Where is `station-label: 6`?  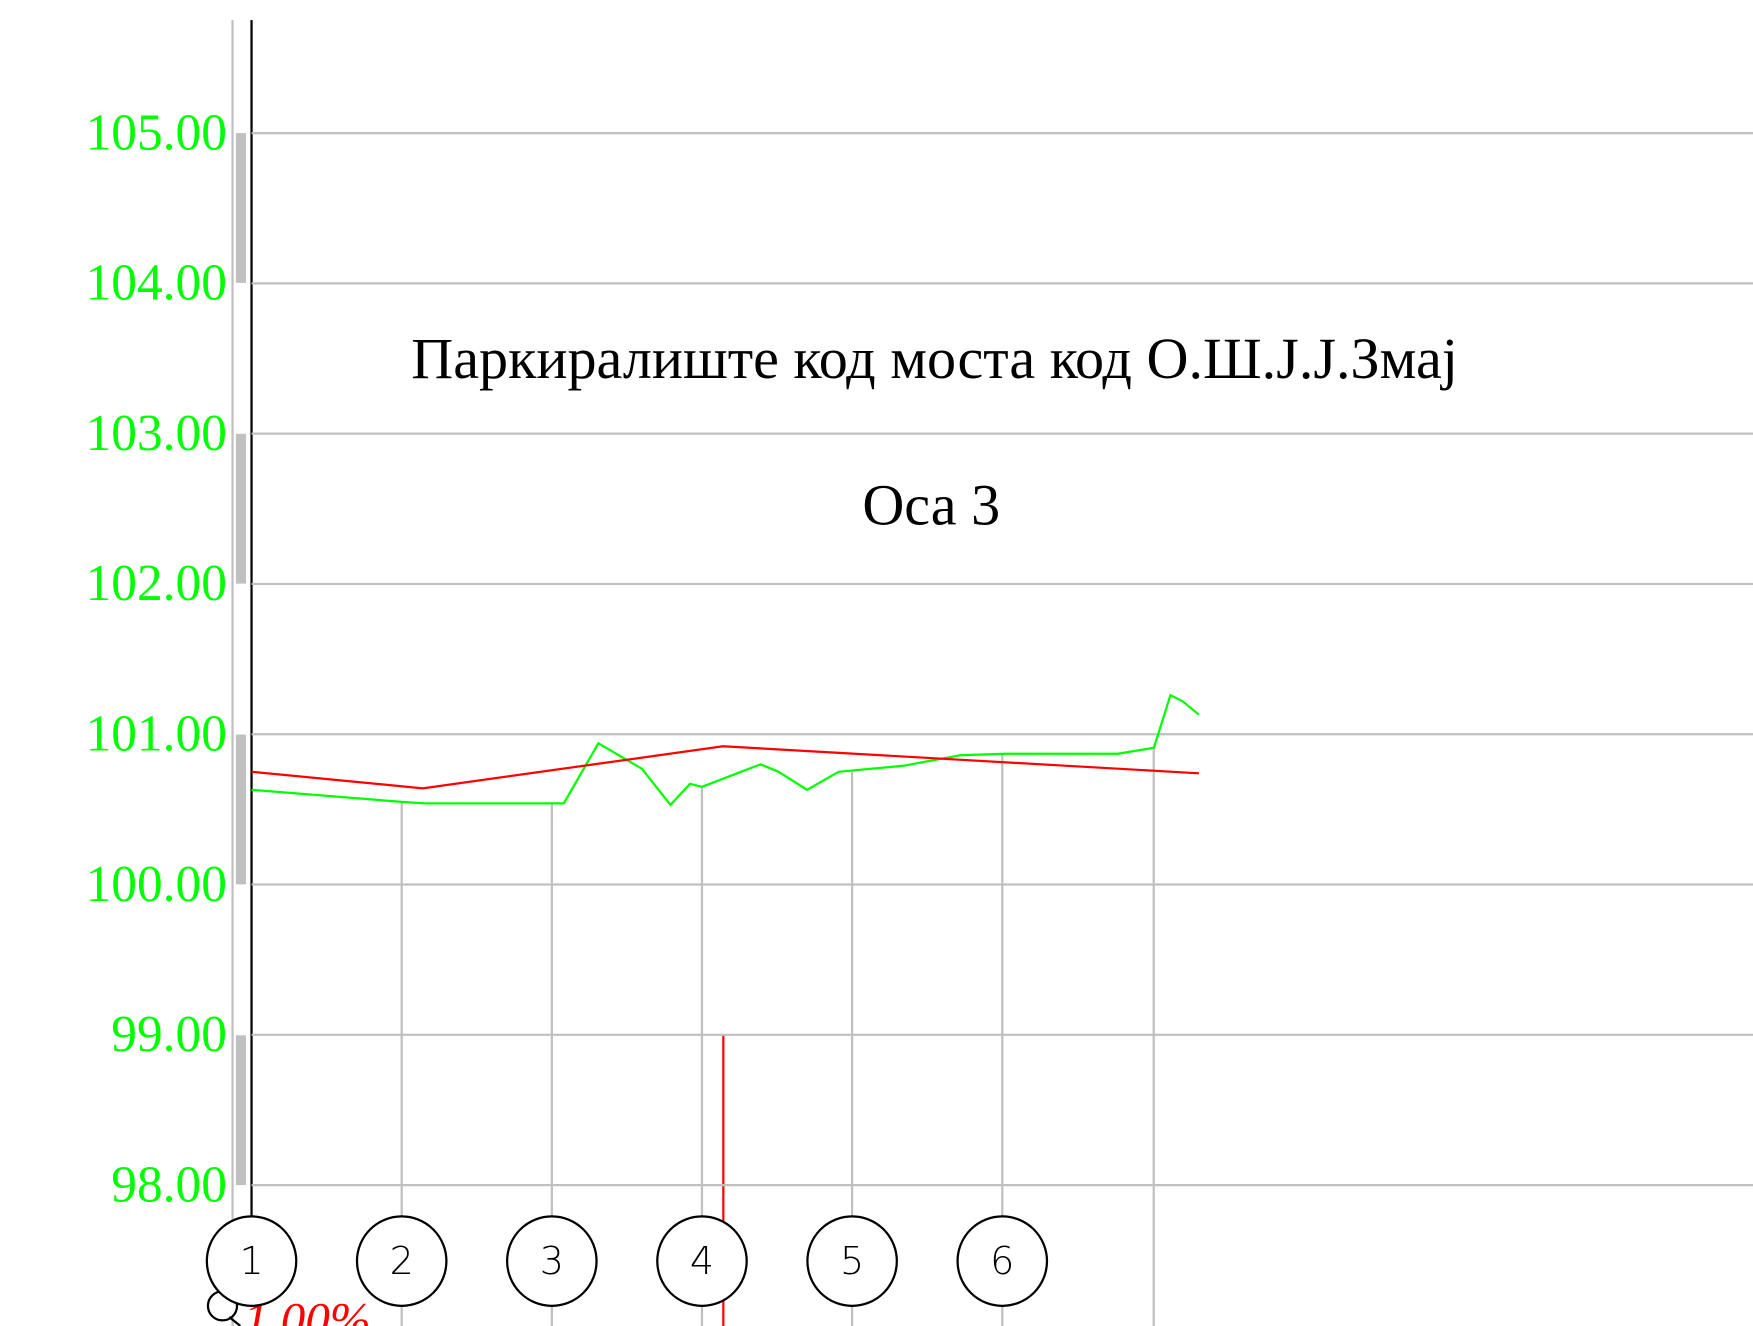 station-label: 6 is located at coordinates (1002, 1261).